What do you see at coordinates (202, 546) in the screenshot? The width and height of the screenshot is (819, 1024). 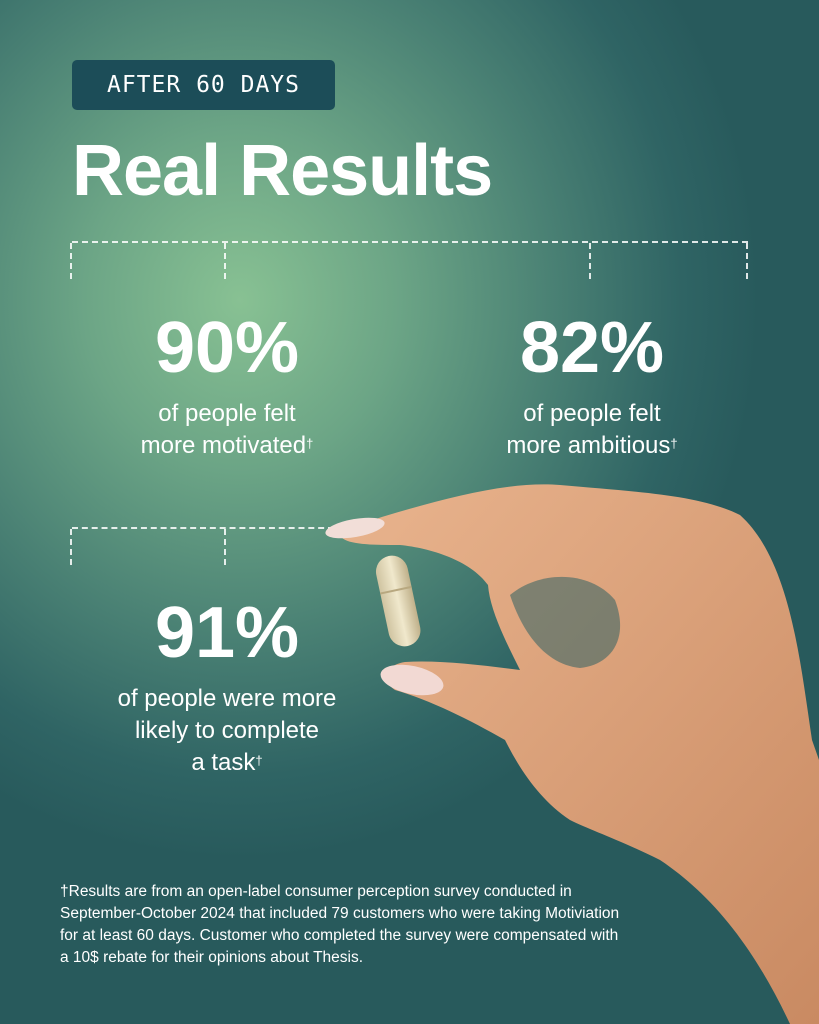 I see `bracket-divider-bottom` at bounding box center [202, 546].